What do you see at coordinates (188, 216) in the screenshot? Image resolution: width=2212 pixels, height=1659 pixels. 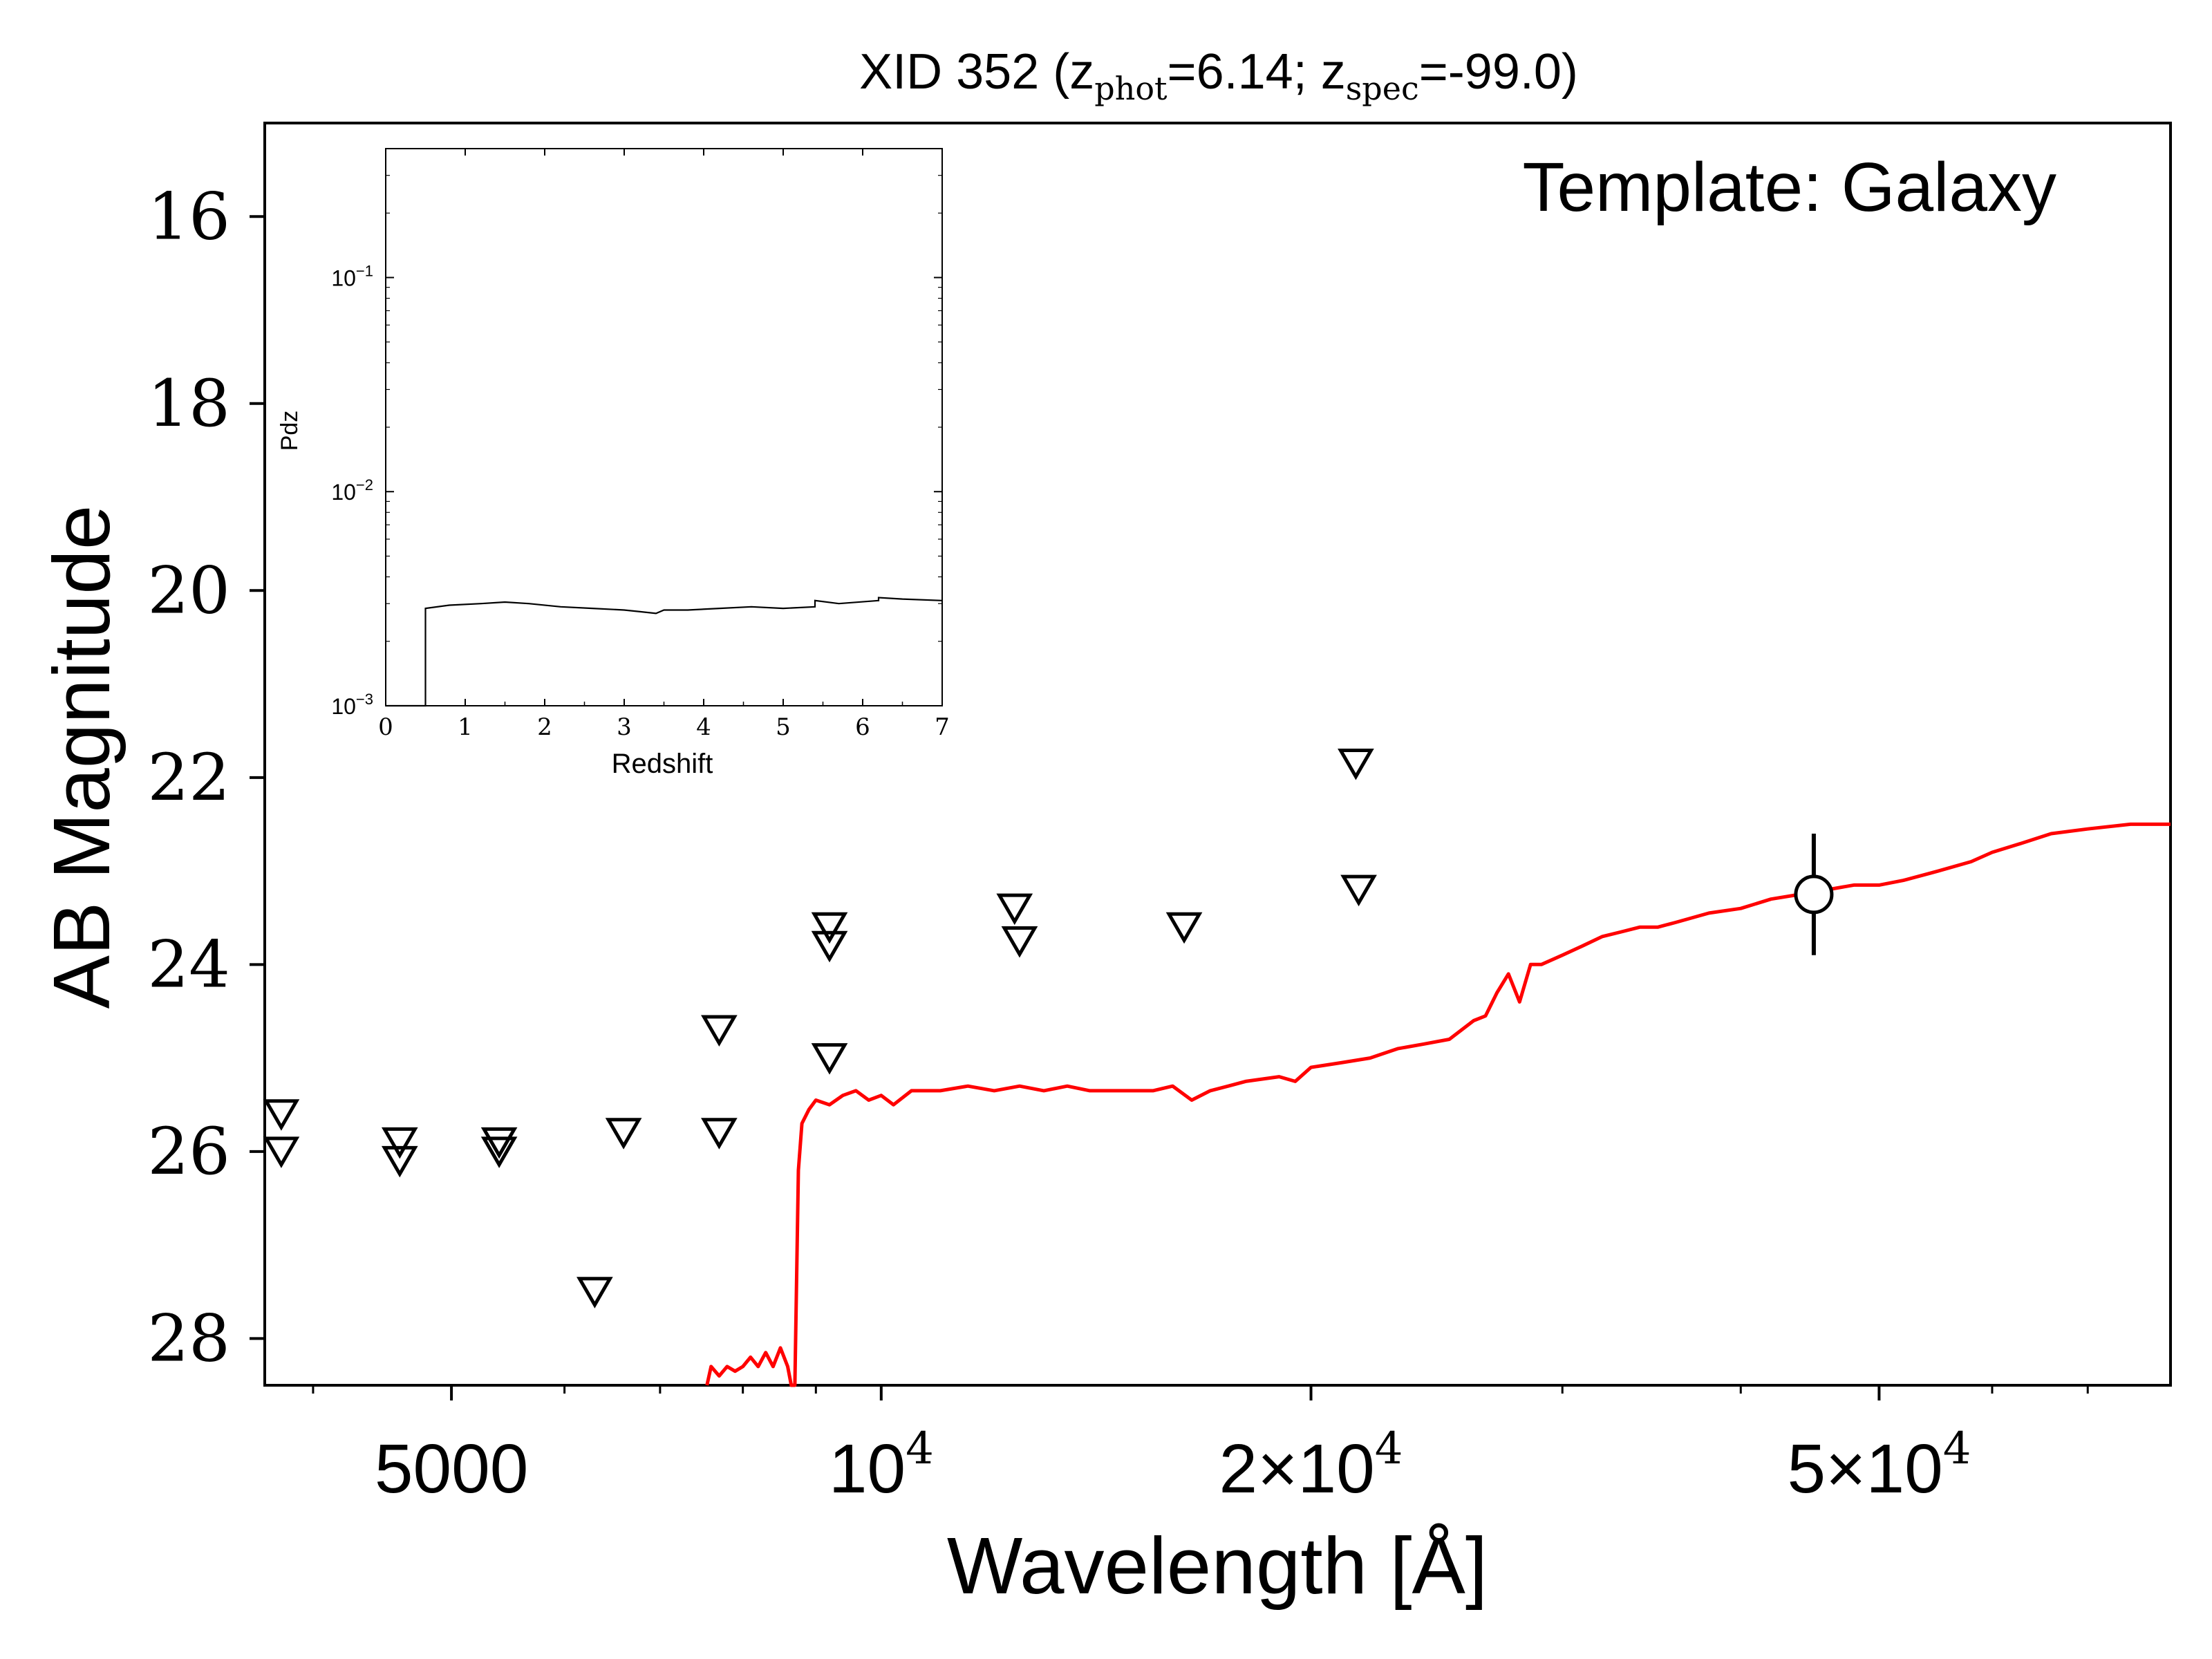 I see `y-tick-label: 16` at bounding box center [188, 216].